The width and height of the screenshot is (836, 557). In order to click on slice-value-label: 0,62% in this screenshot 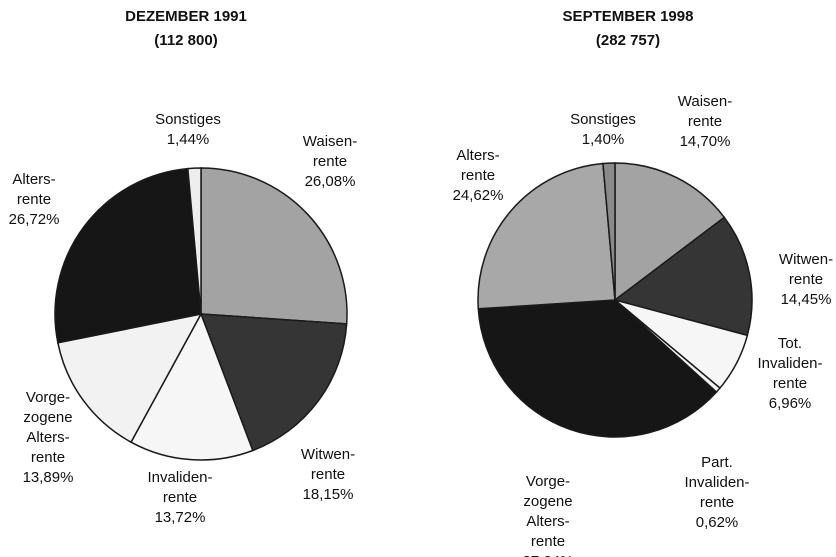, I will do `click(717, 522)`.